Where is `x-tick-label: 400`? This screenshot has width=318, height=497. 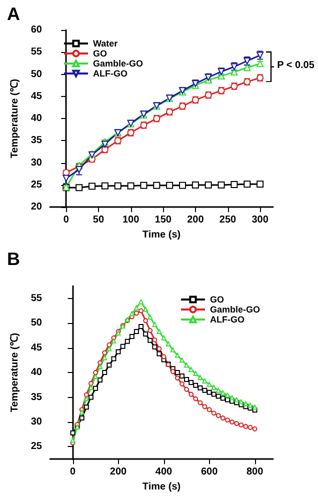 x-tick-label: 400 is located at coordinates (164, 472).